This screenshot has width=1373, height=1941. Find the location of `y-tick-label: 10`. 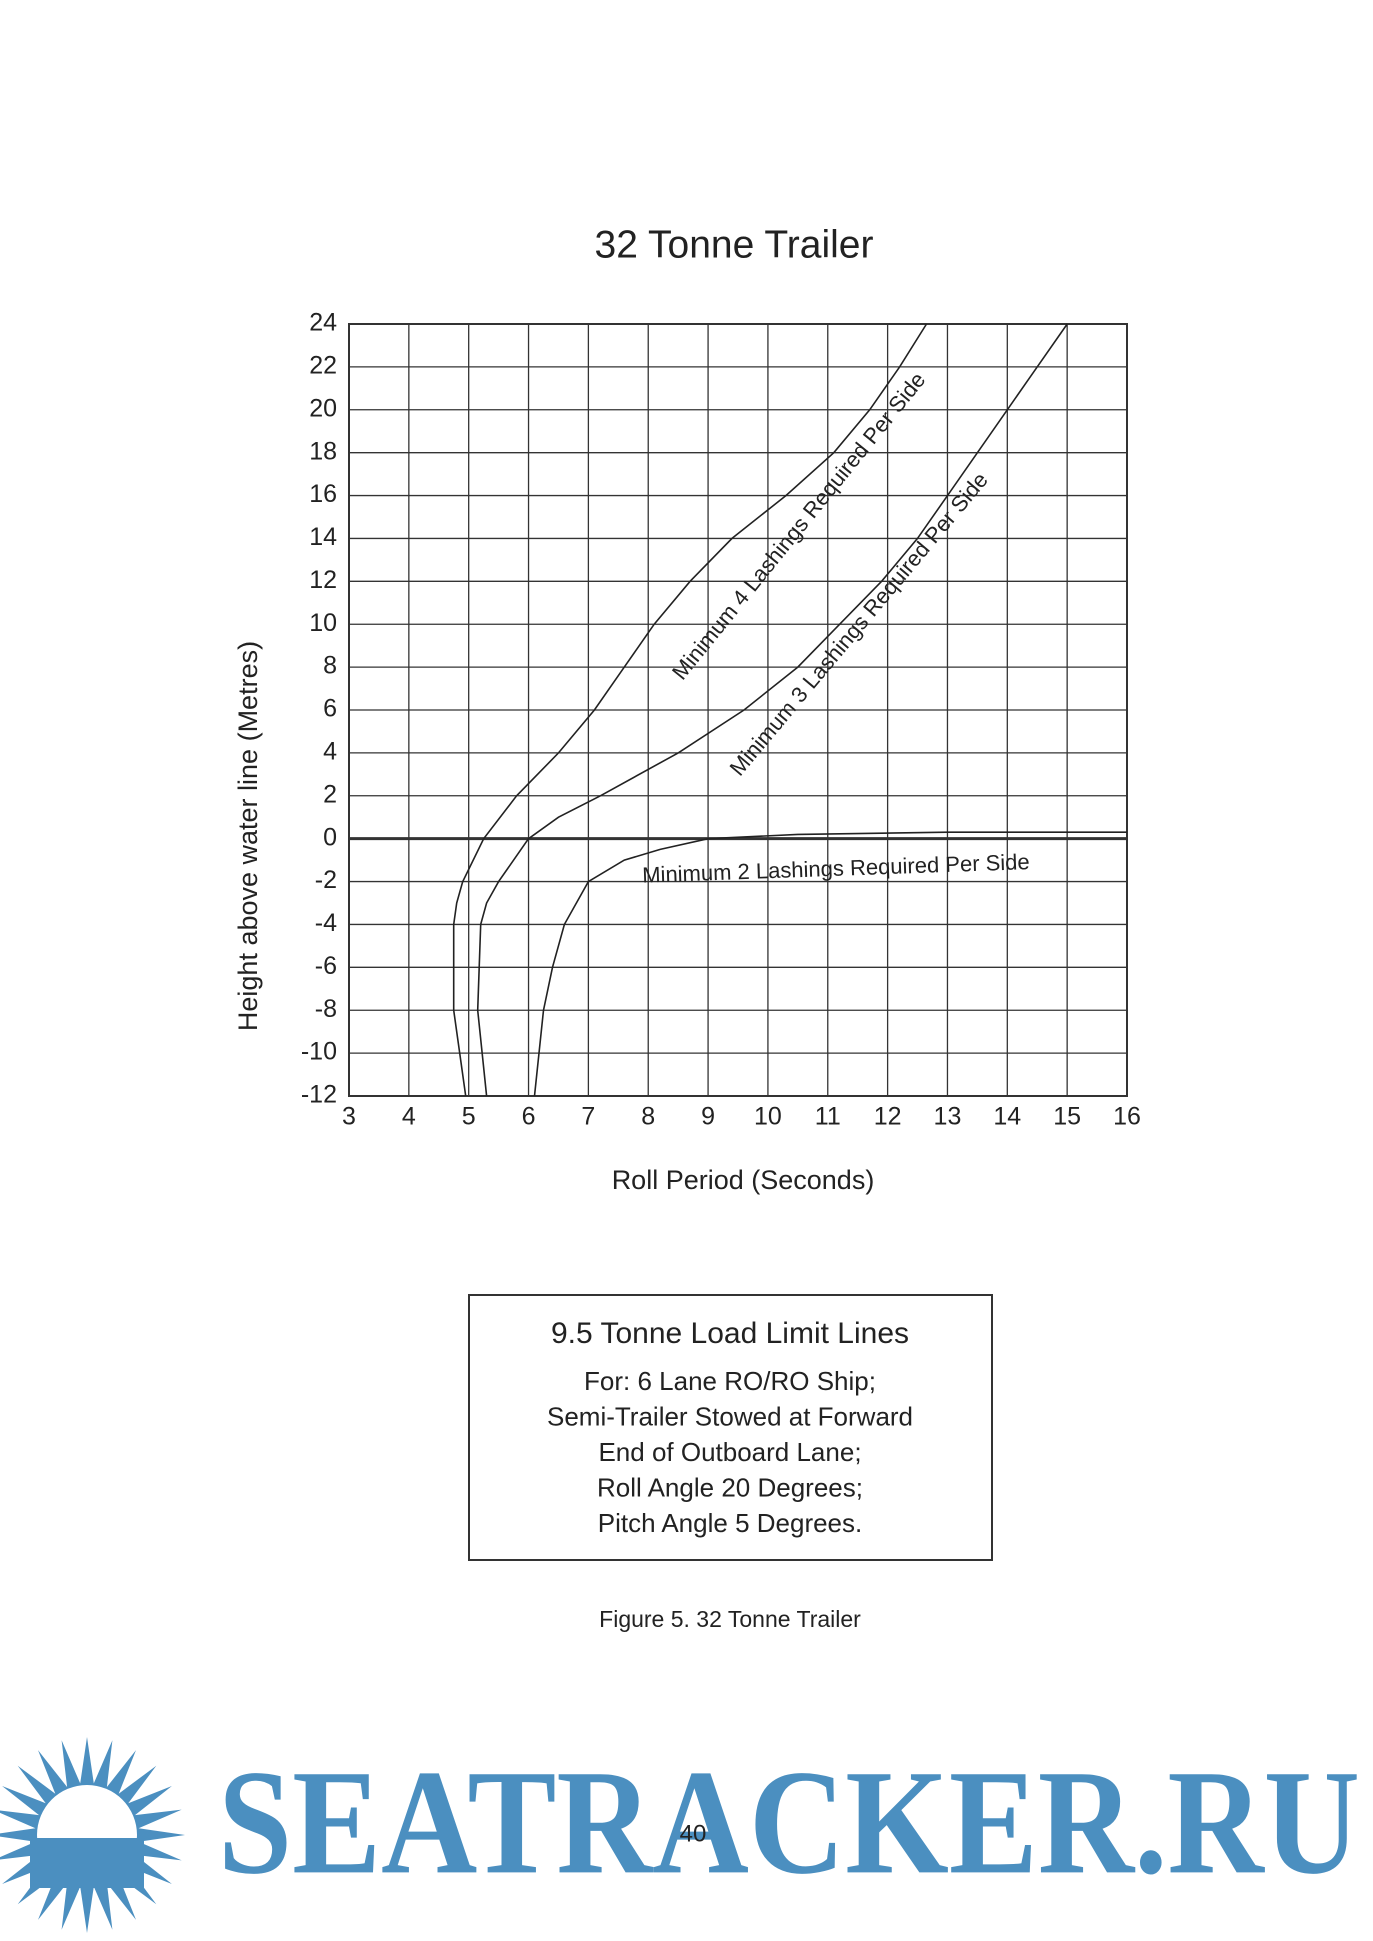

y-tick-label: 10 is located at coordinates (323, 623).